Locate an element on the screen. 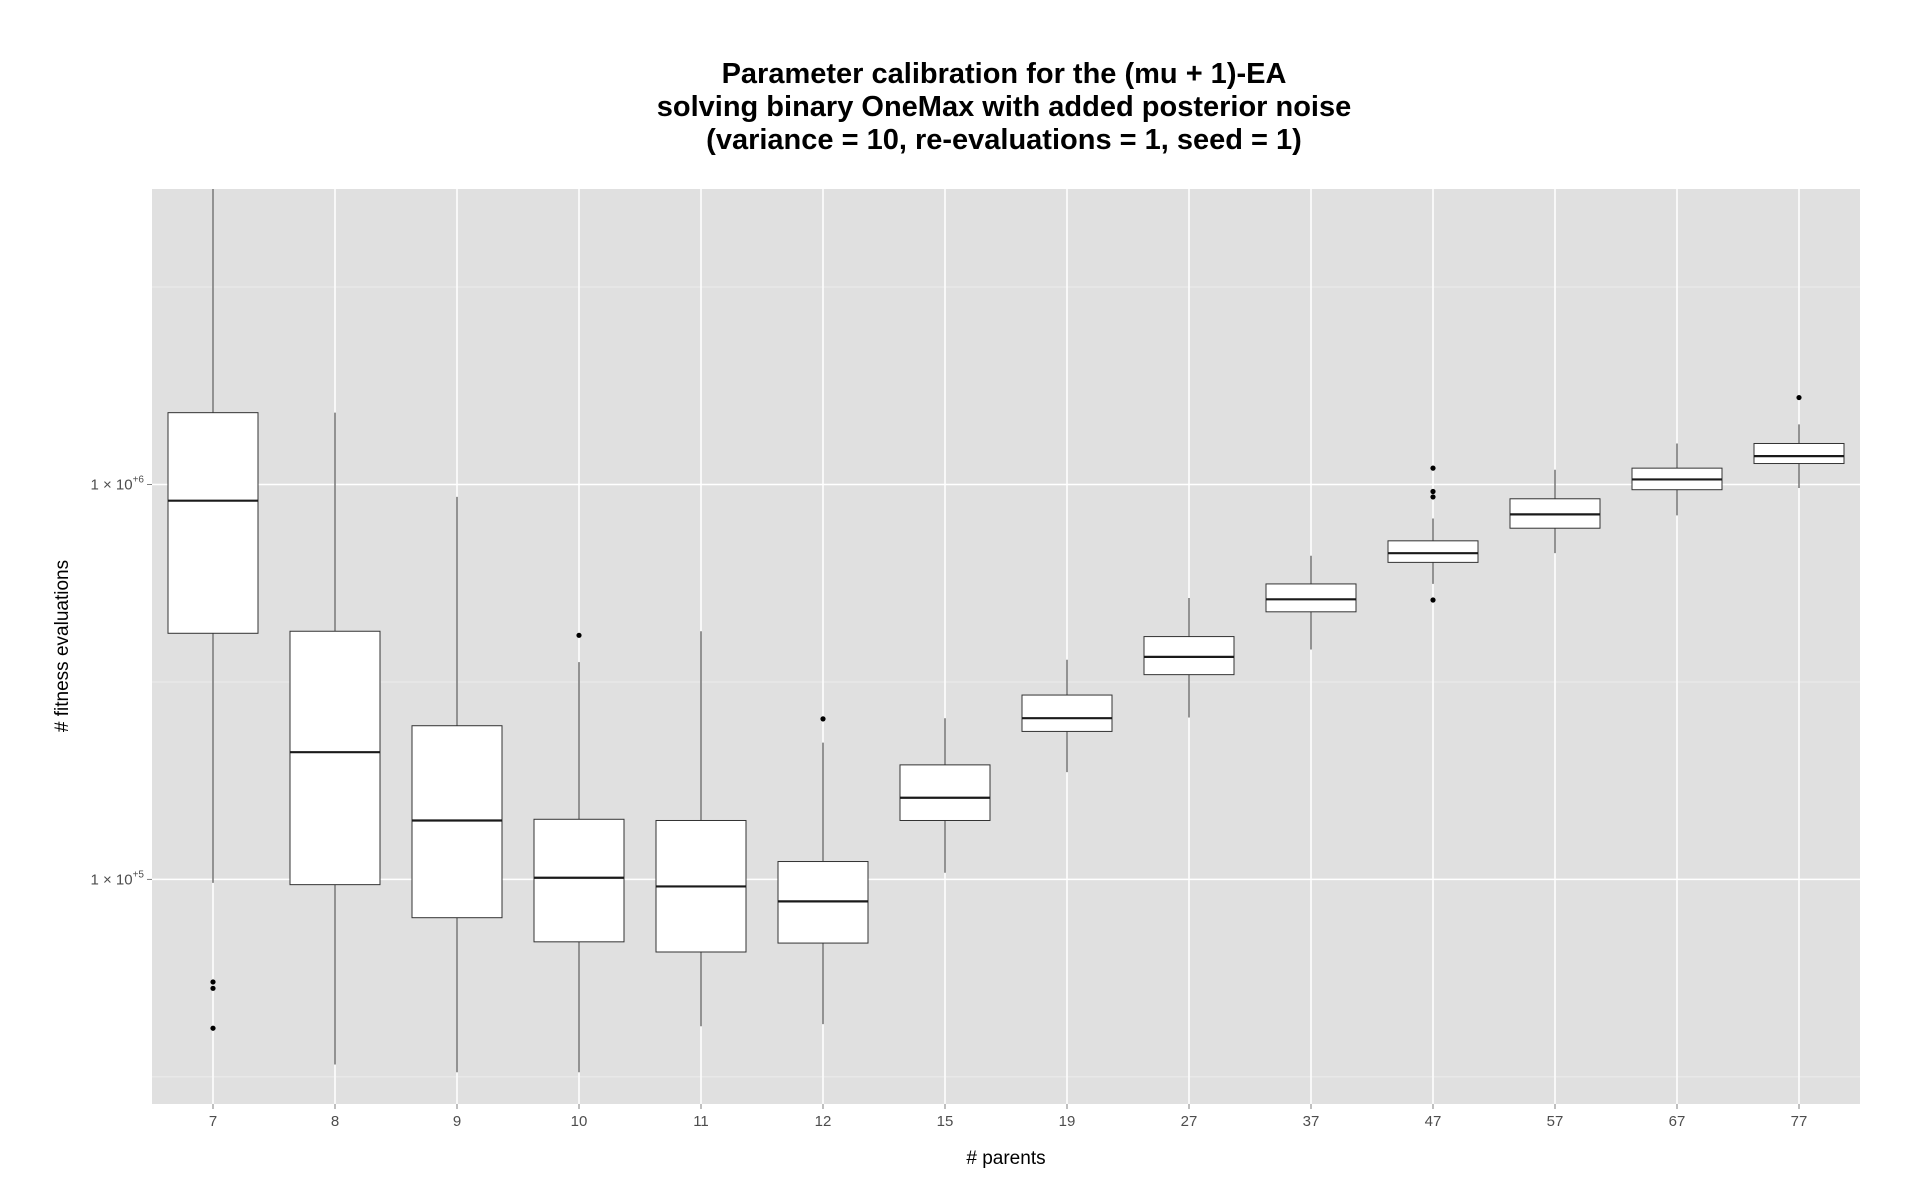 This screenshot has width=1920, height=1200. x-tick-label: 7 is located at coordinates (213, 1121).